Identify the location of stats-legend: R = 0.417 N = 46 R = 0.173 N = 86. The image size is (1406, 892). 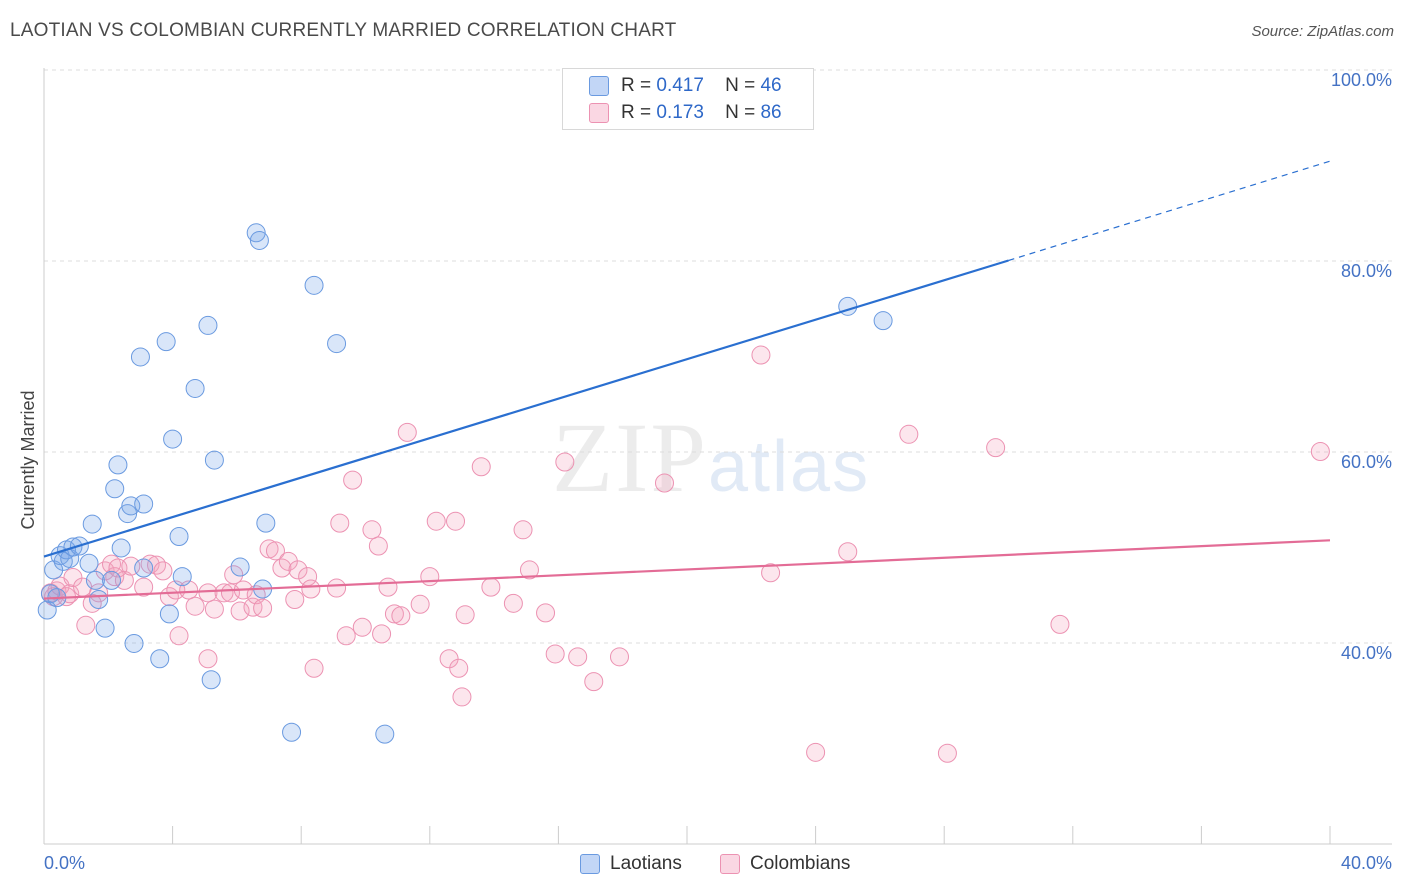
(688, 99).